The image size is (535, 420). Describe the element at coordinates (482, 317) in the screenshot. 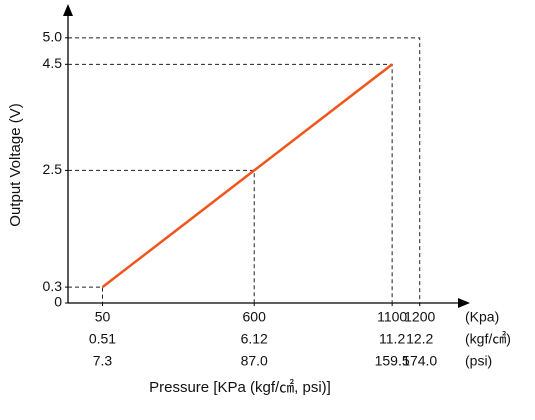

I see `x-unit-label: (Kpa)` at that location.